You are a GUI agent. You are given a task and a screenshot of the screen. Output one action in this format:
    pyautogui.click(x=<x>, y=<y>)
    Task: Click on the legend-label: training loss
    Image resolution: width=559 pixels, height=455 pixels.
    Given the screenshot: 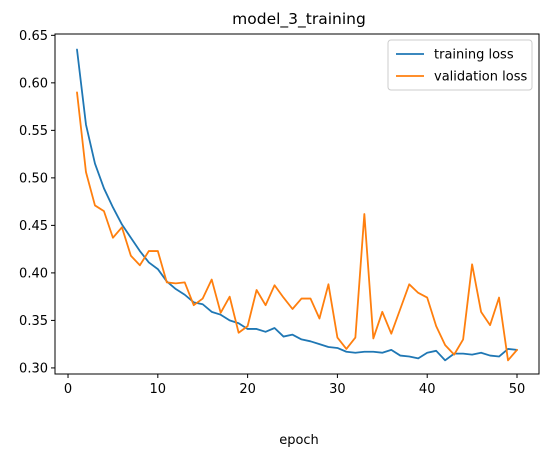 What is the action you would take?
    pyautogui.click(x=474, y=55)
    